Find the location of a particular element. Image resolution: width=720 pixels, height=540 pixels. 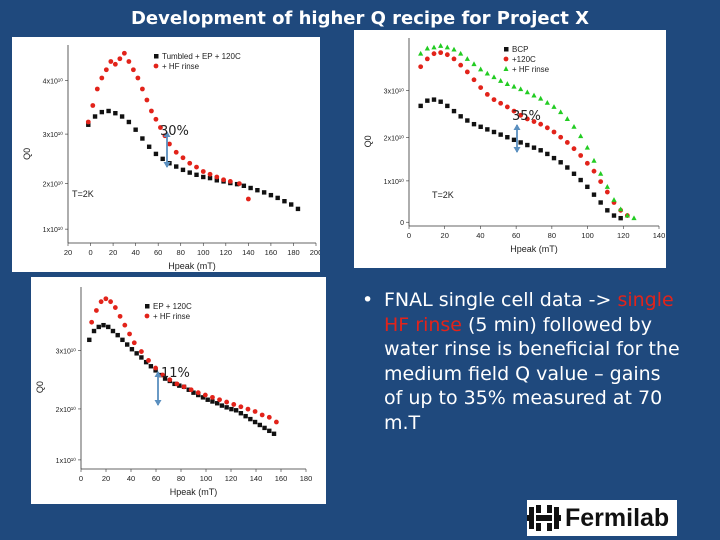

legend-label: Tumbled + EP + 120C is located at coordinates (201, 56).